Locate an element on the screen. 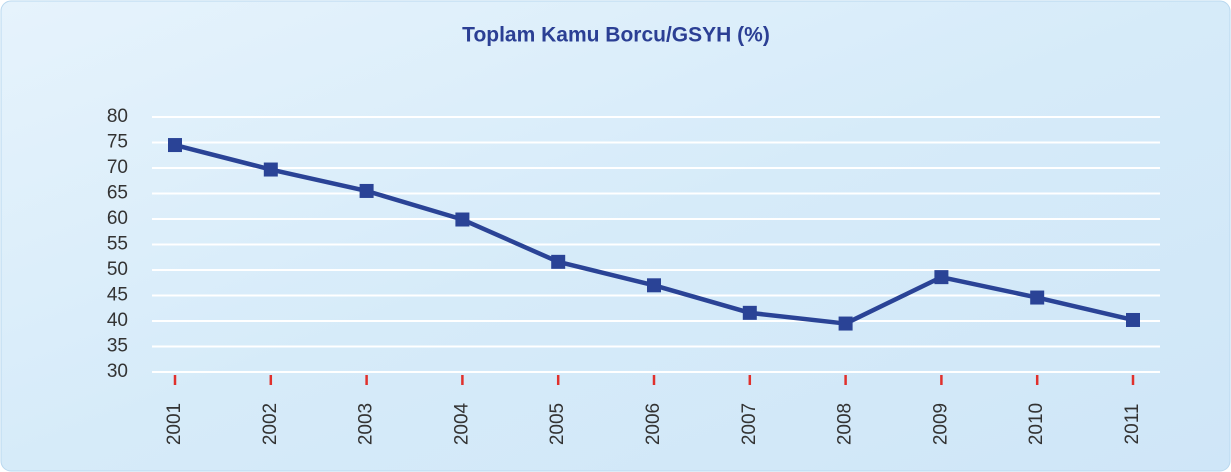 The image size is (1231, 472). y-tick-label: 80 is located at coordinates (117, 116).